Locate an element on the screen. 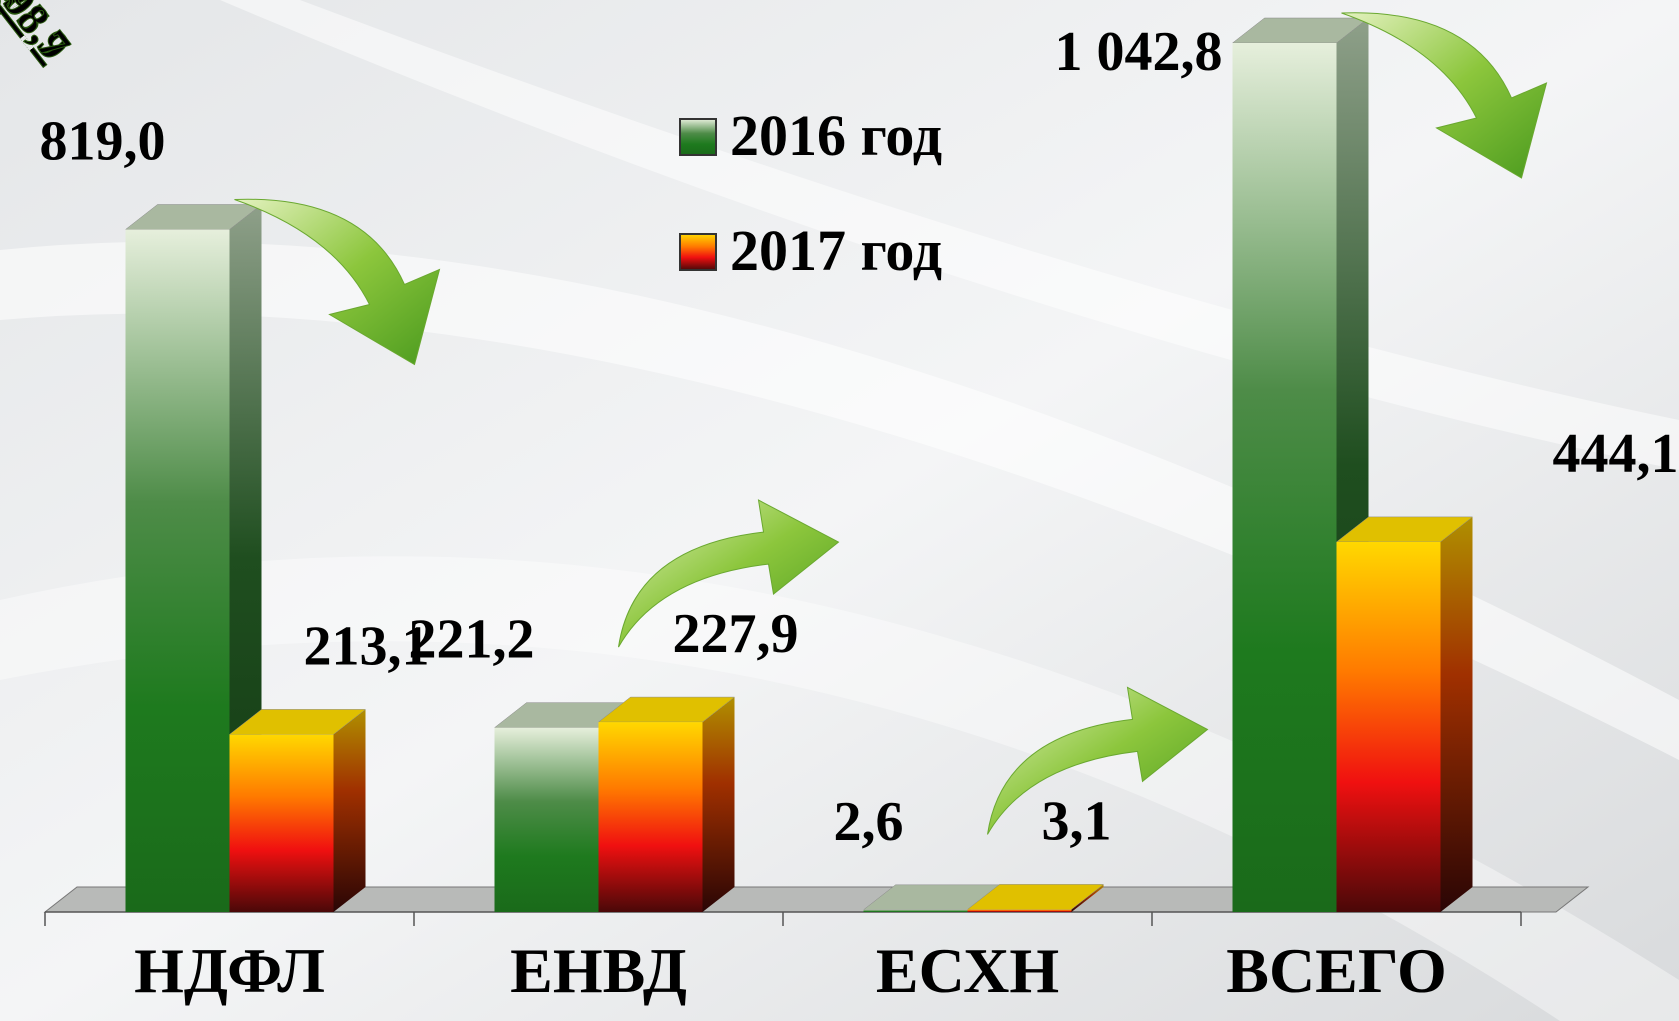 Image resolution: width=1679 pixels, height=1021 pixels. x-tick-label: НДФЛ is located at coordinates (229, 970).